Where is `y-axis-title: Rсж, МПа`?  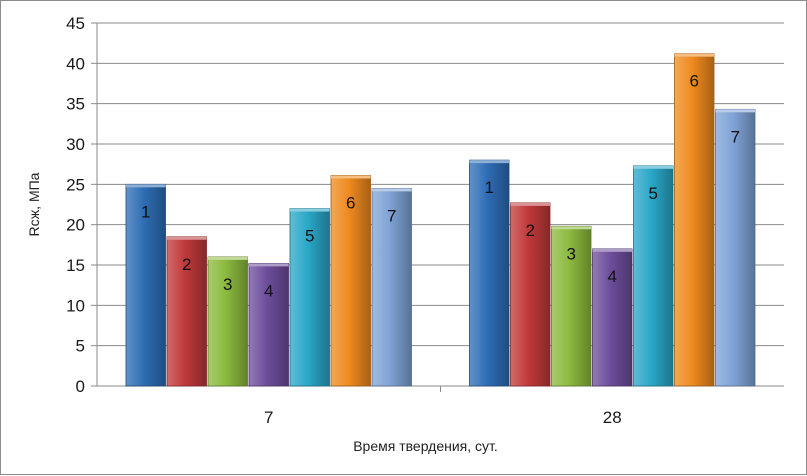
y-axis-title: Rсж, МПа is located at coordinates (34, 204).